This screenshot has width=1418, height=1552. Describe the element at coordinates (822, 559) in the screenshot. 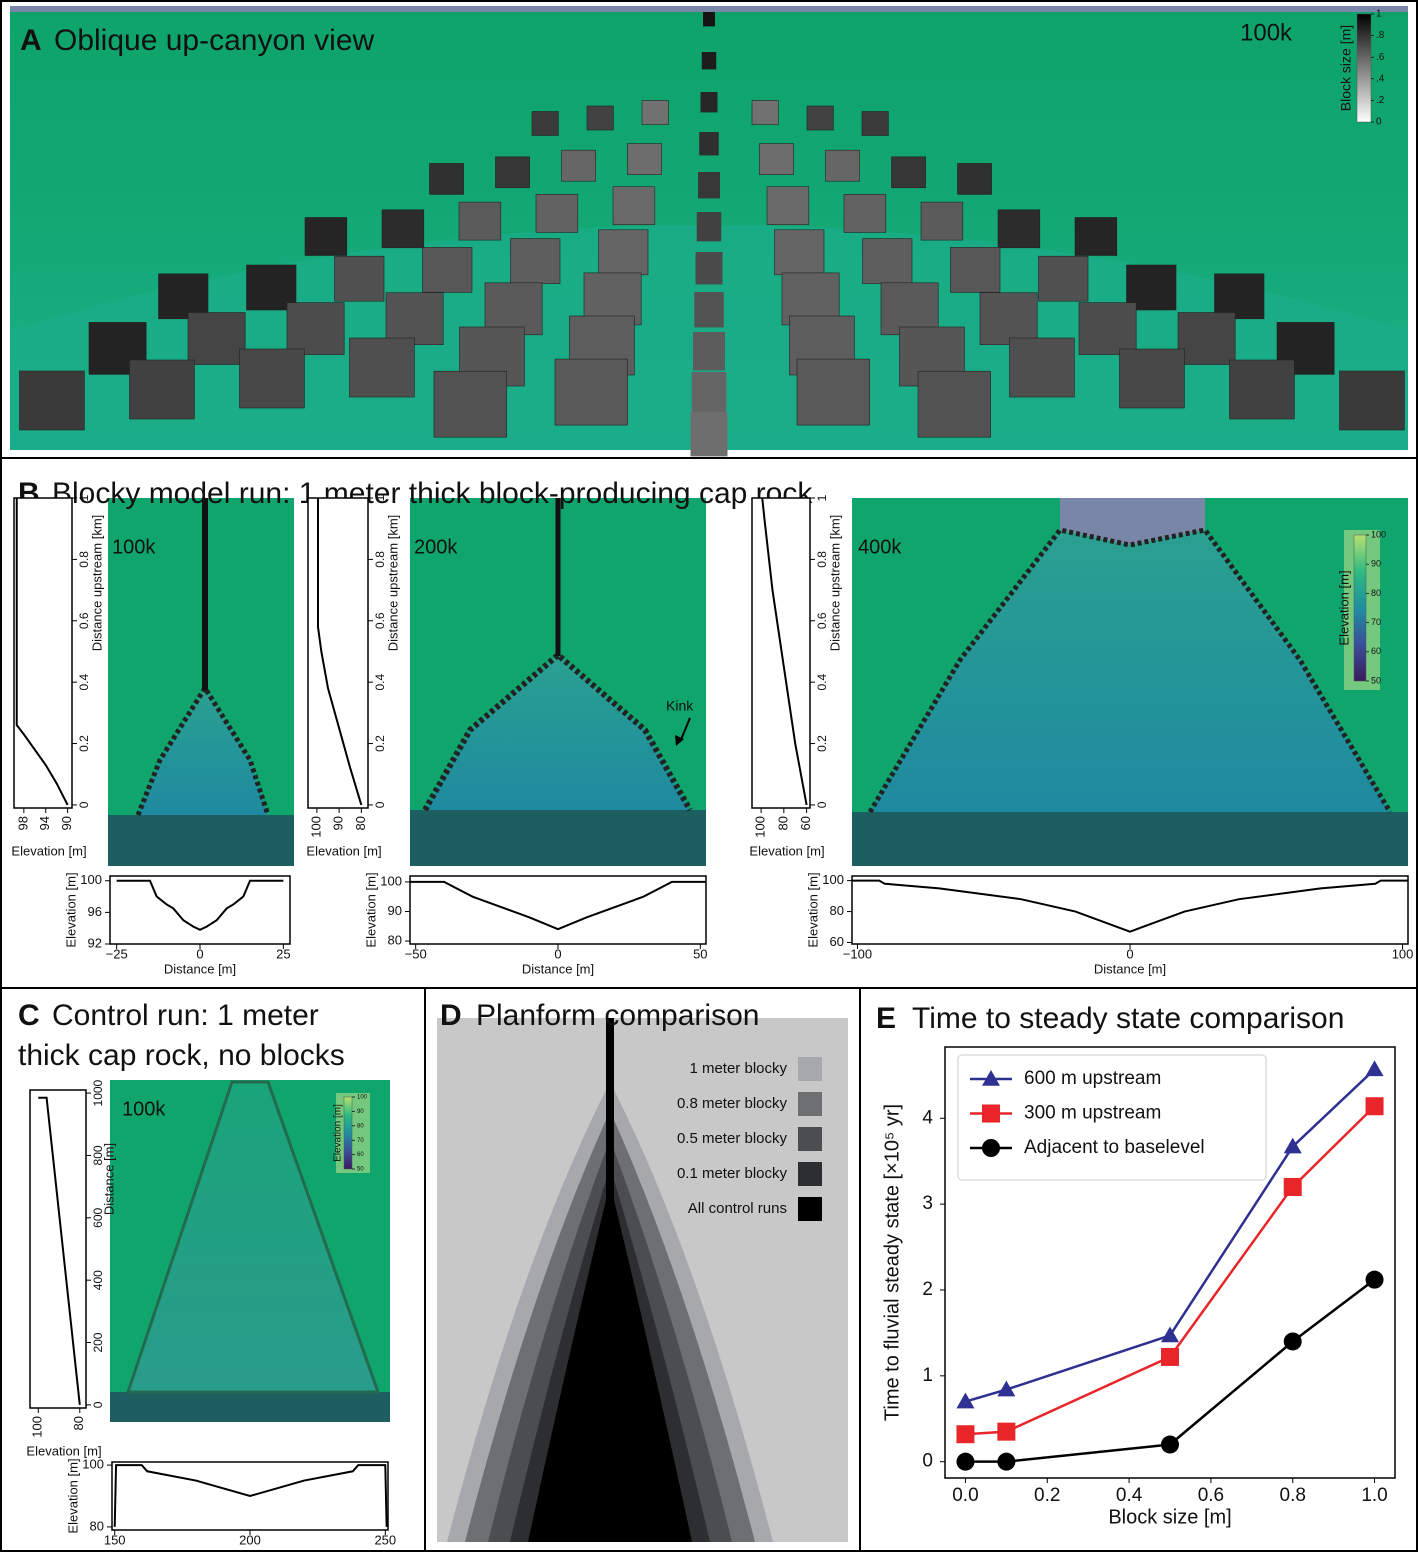

I see `y-tick-label: 0.8` at that location.